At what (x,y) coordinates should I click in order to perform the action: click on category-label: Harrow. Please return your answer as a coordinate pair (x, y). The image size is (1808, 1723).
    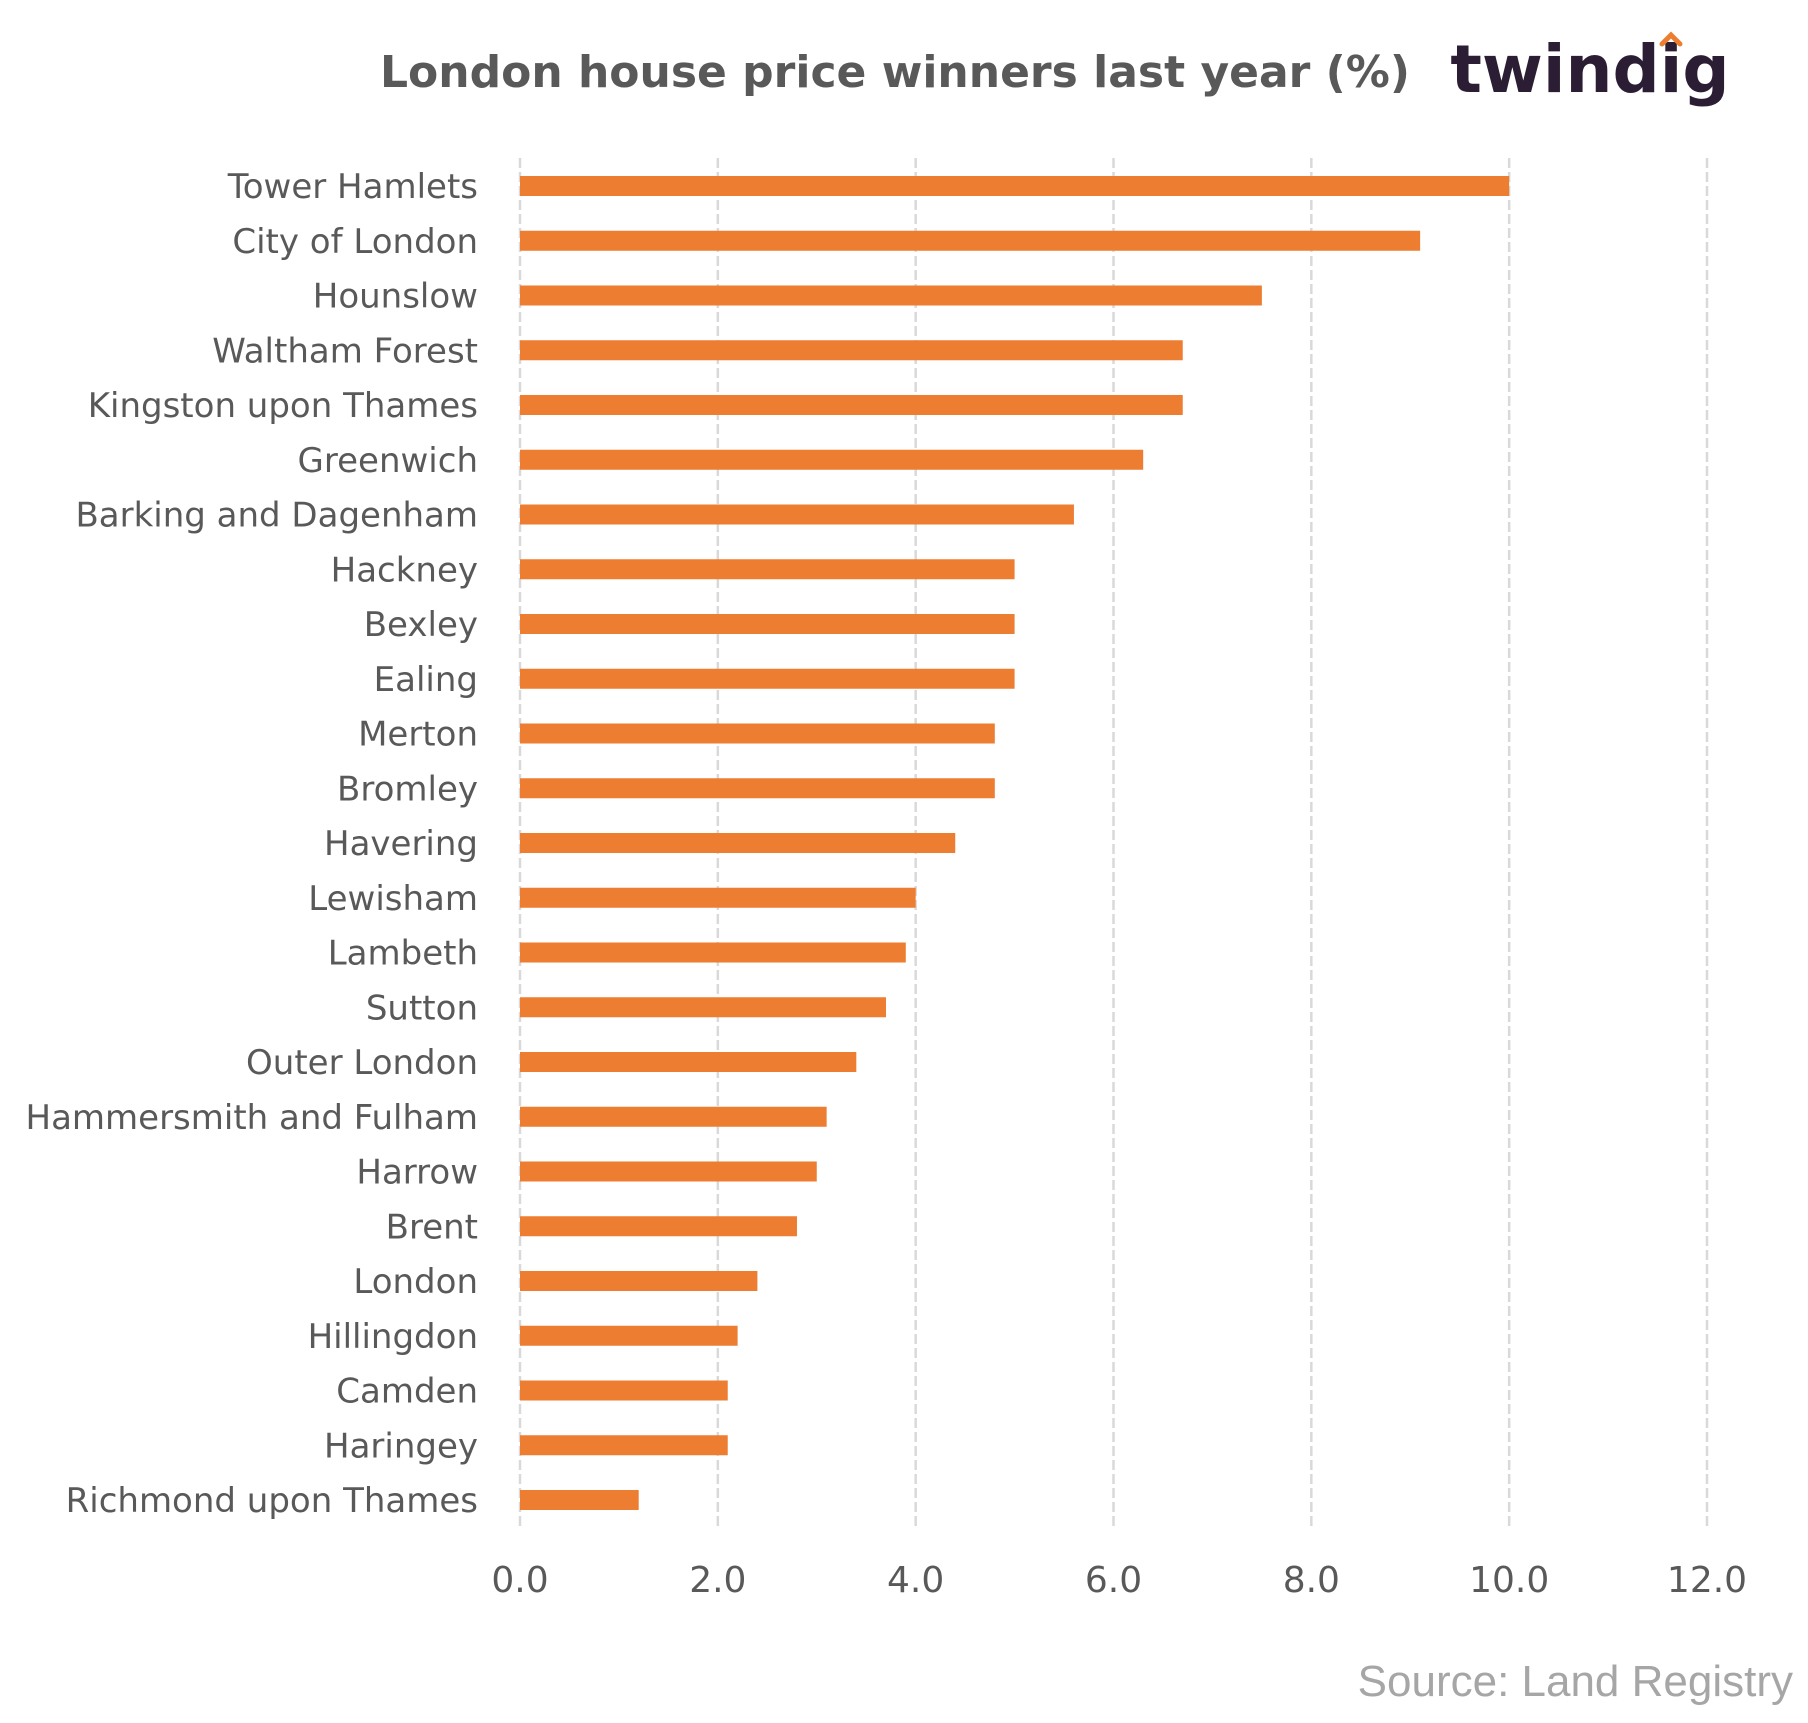
    Looking at the image, I should click on (417, 1173).